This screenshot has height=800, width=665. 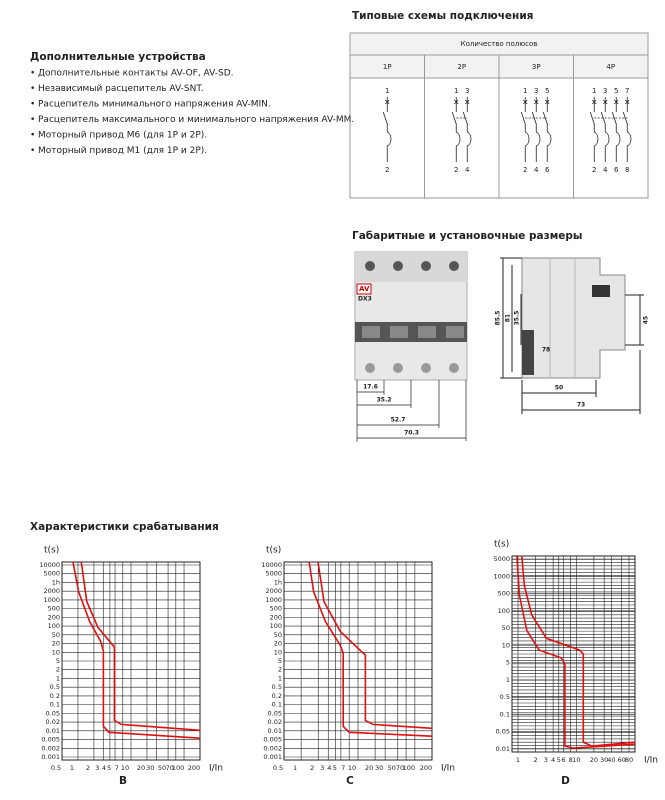 What do you see at coordinates (275, 722) in the screenshot?
I see `y-tick-label: 0.02` at bounding box center [275, 722].